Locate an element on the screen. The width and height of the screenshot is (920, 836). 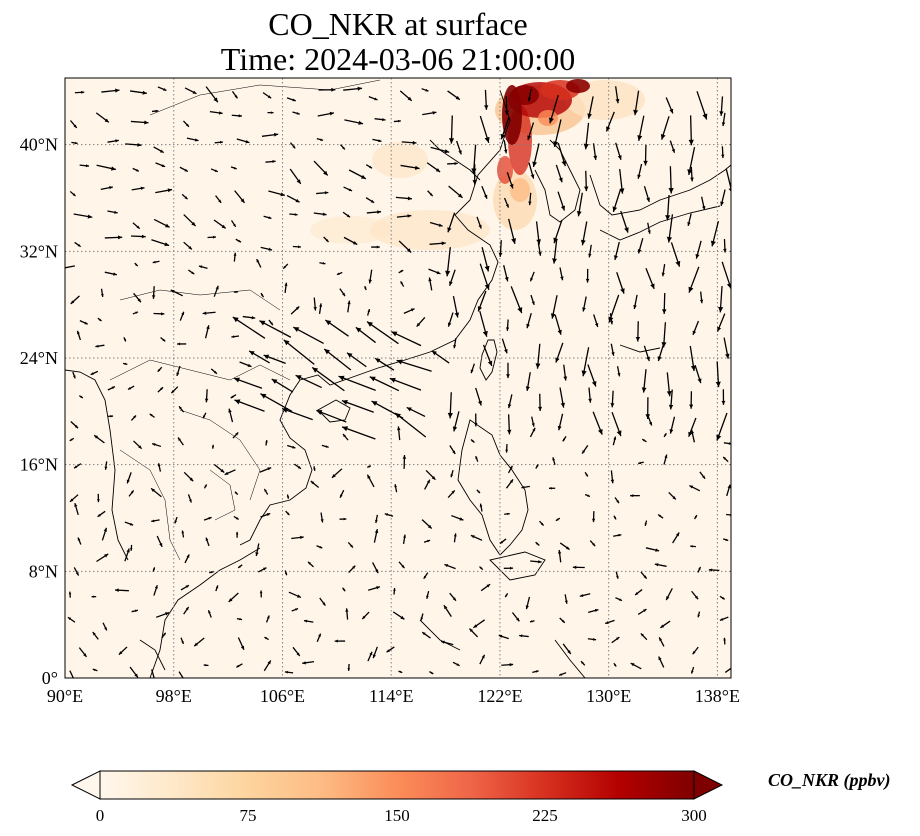
colorbar-tick-label: 75 is located at coordinates (248, 815).